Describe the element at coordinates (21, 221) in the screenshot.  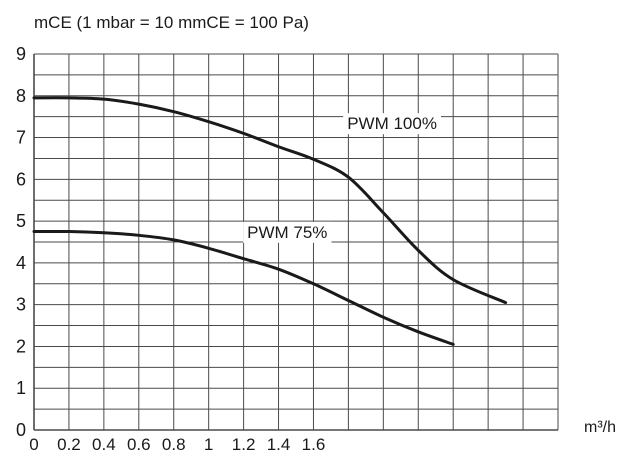
I see `y-tick-label: 5` at that location.